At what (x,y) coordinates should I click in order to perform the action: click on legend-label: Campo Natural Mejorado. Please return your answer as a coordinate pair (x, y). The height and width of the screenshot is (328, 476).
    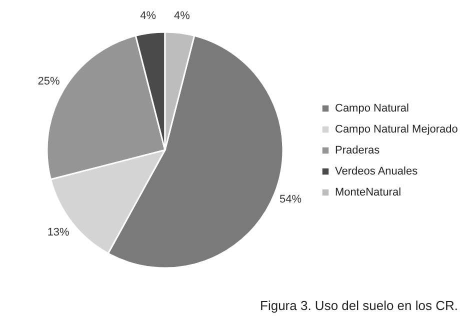
    Looking at the image, I should click on (396, 130).